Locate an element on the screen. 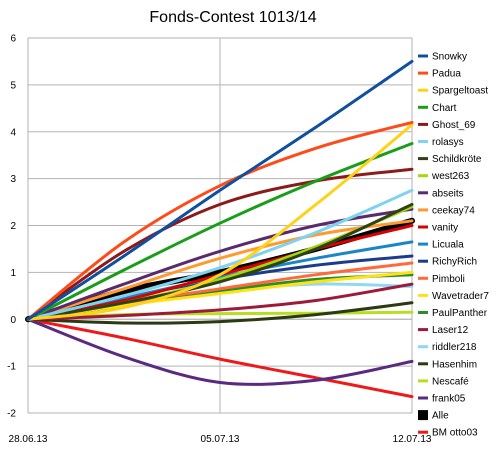 This screenshot has width=498, height=464. legend-item: BM otto03 is located at coordinates (448, 433).